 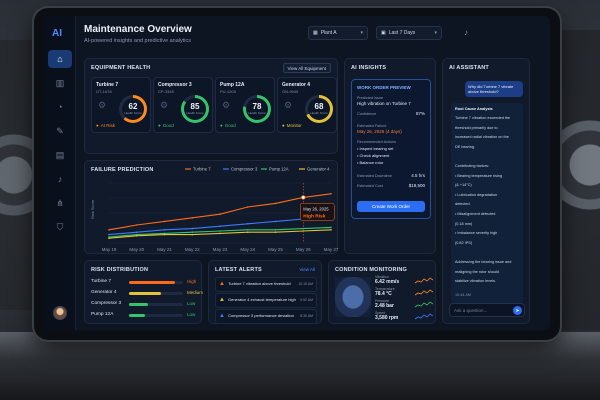 What do you see at coordinates (60, 226) in the screenshot?
I see `shield-icon: ⛉` at bounding box center [60, 226].